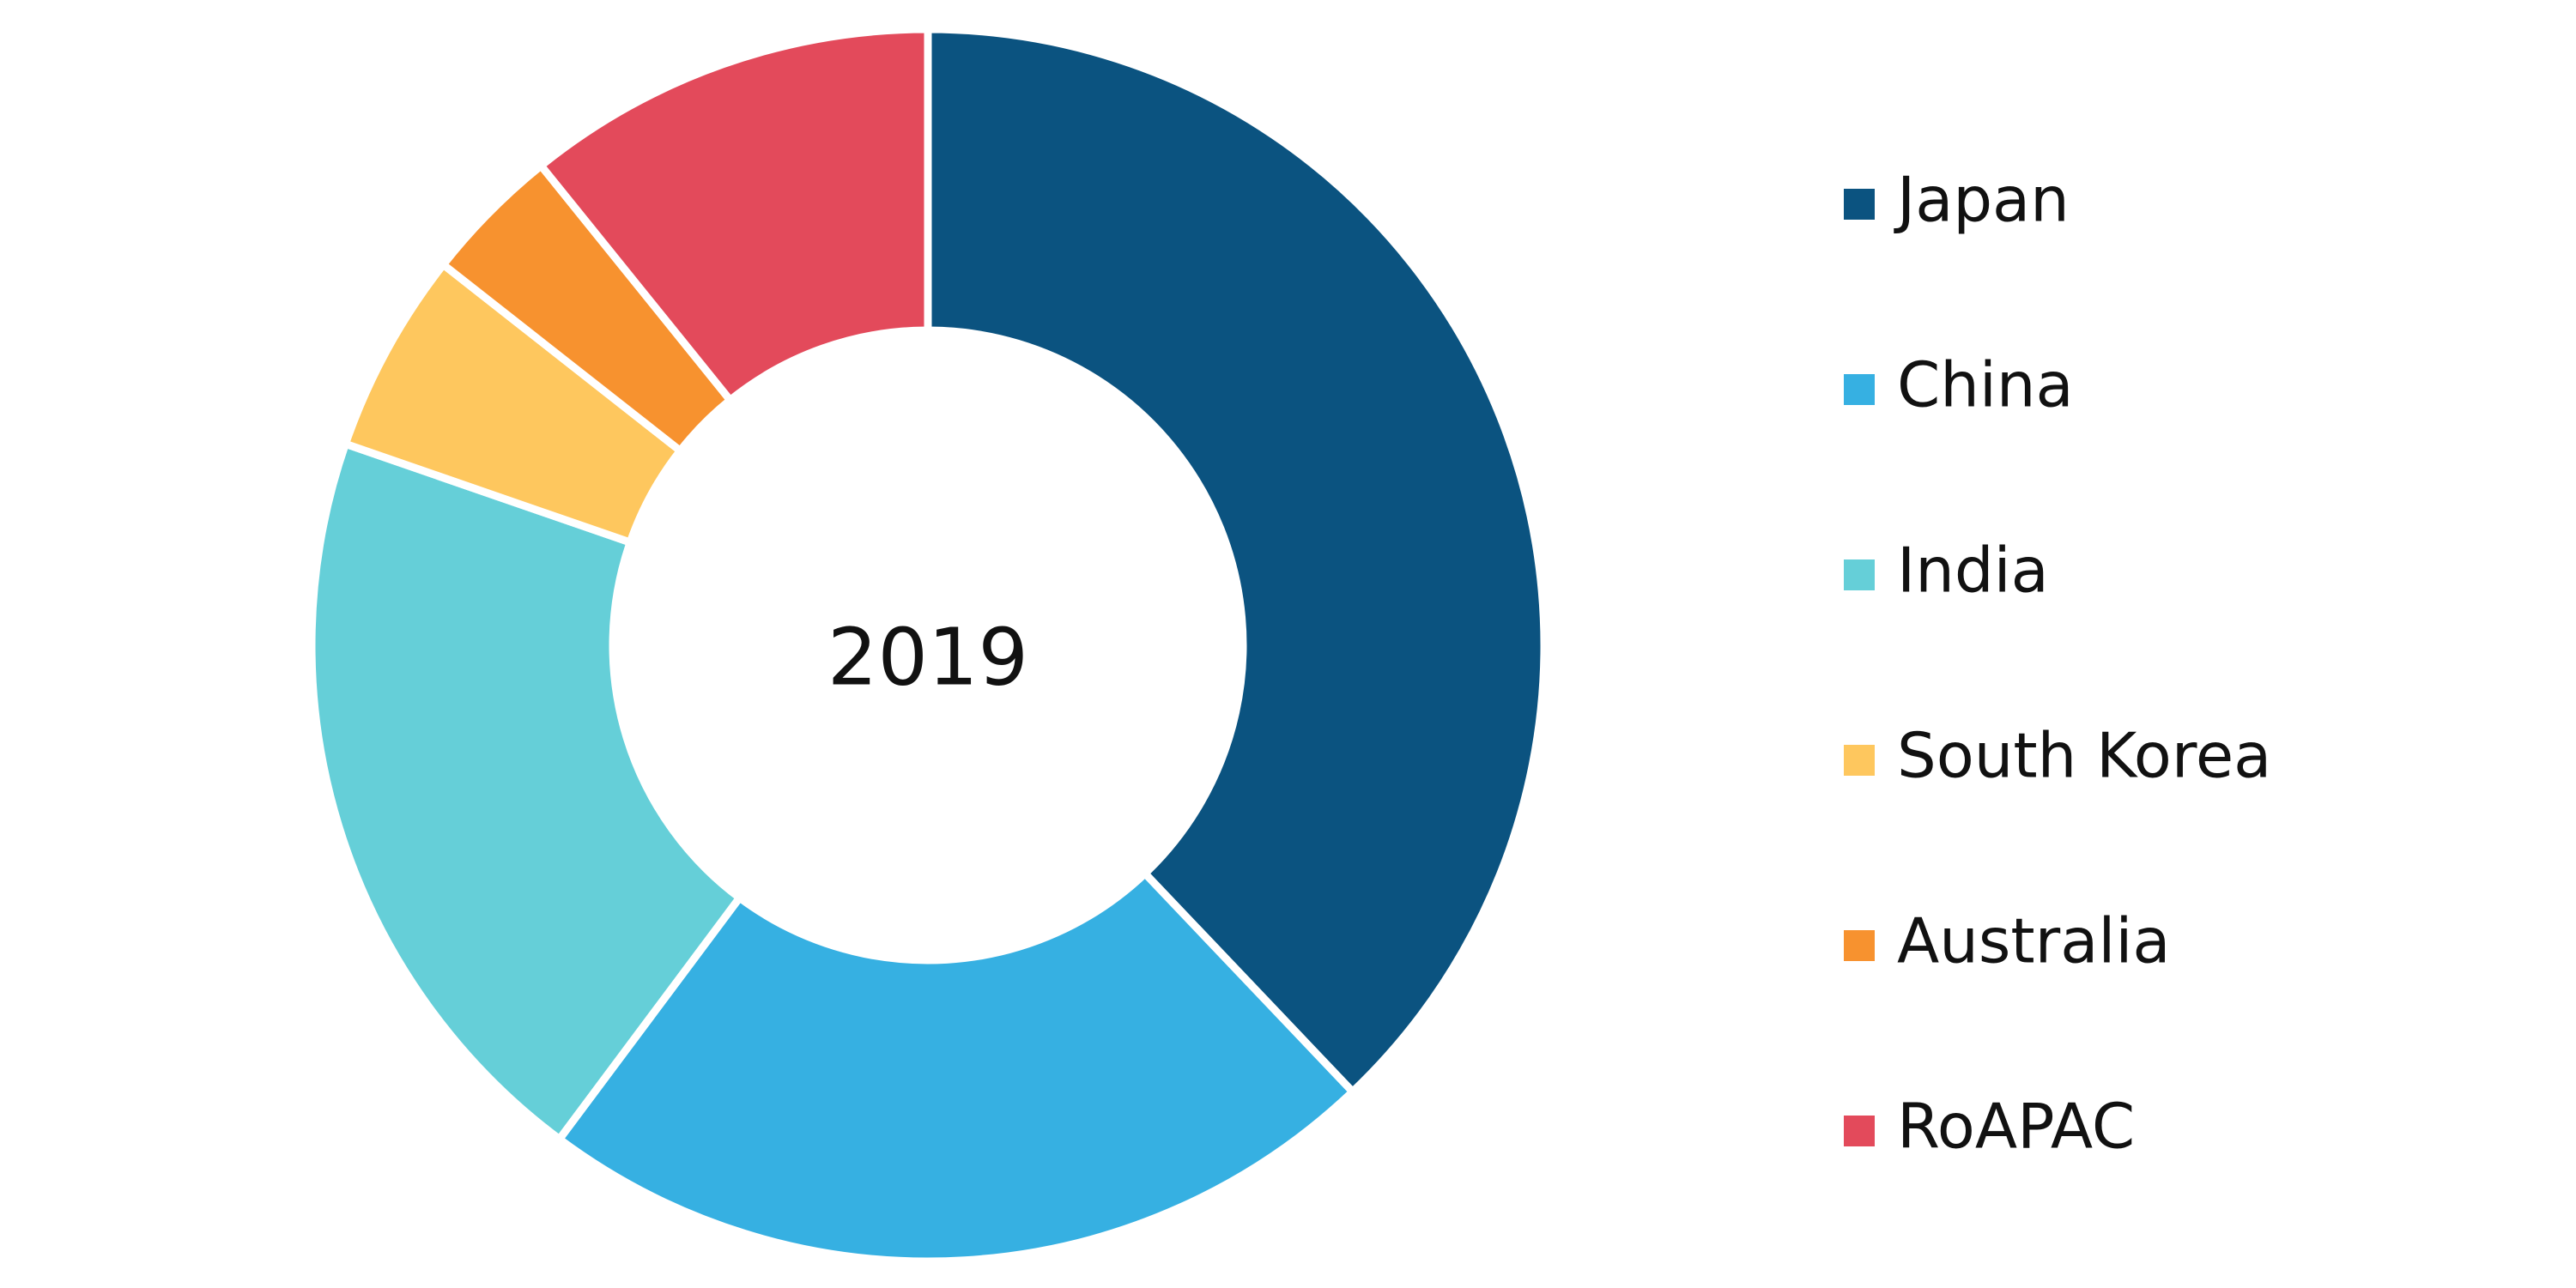  I want to click on legend-label: South Korea, so click(2084, 756).